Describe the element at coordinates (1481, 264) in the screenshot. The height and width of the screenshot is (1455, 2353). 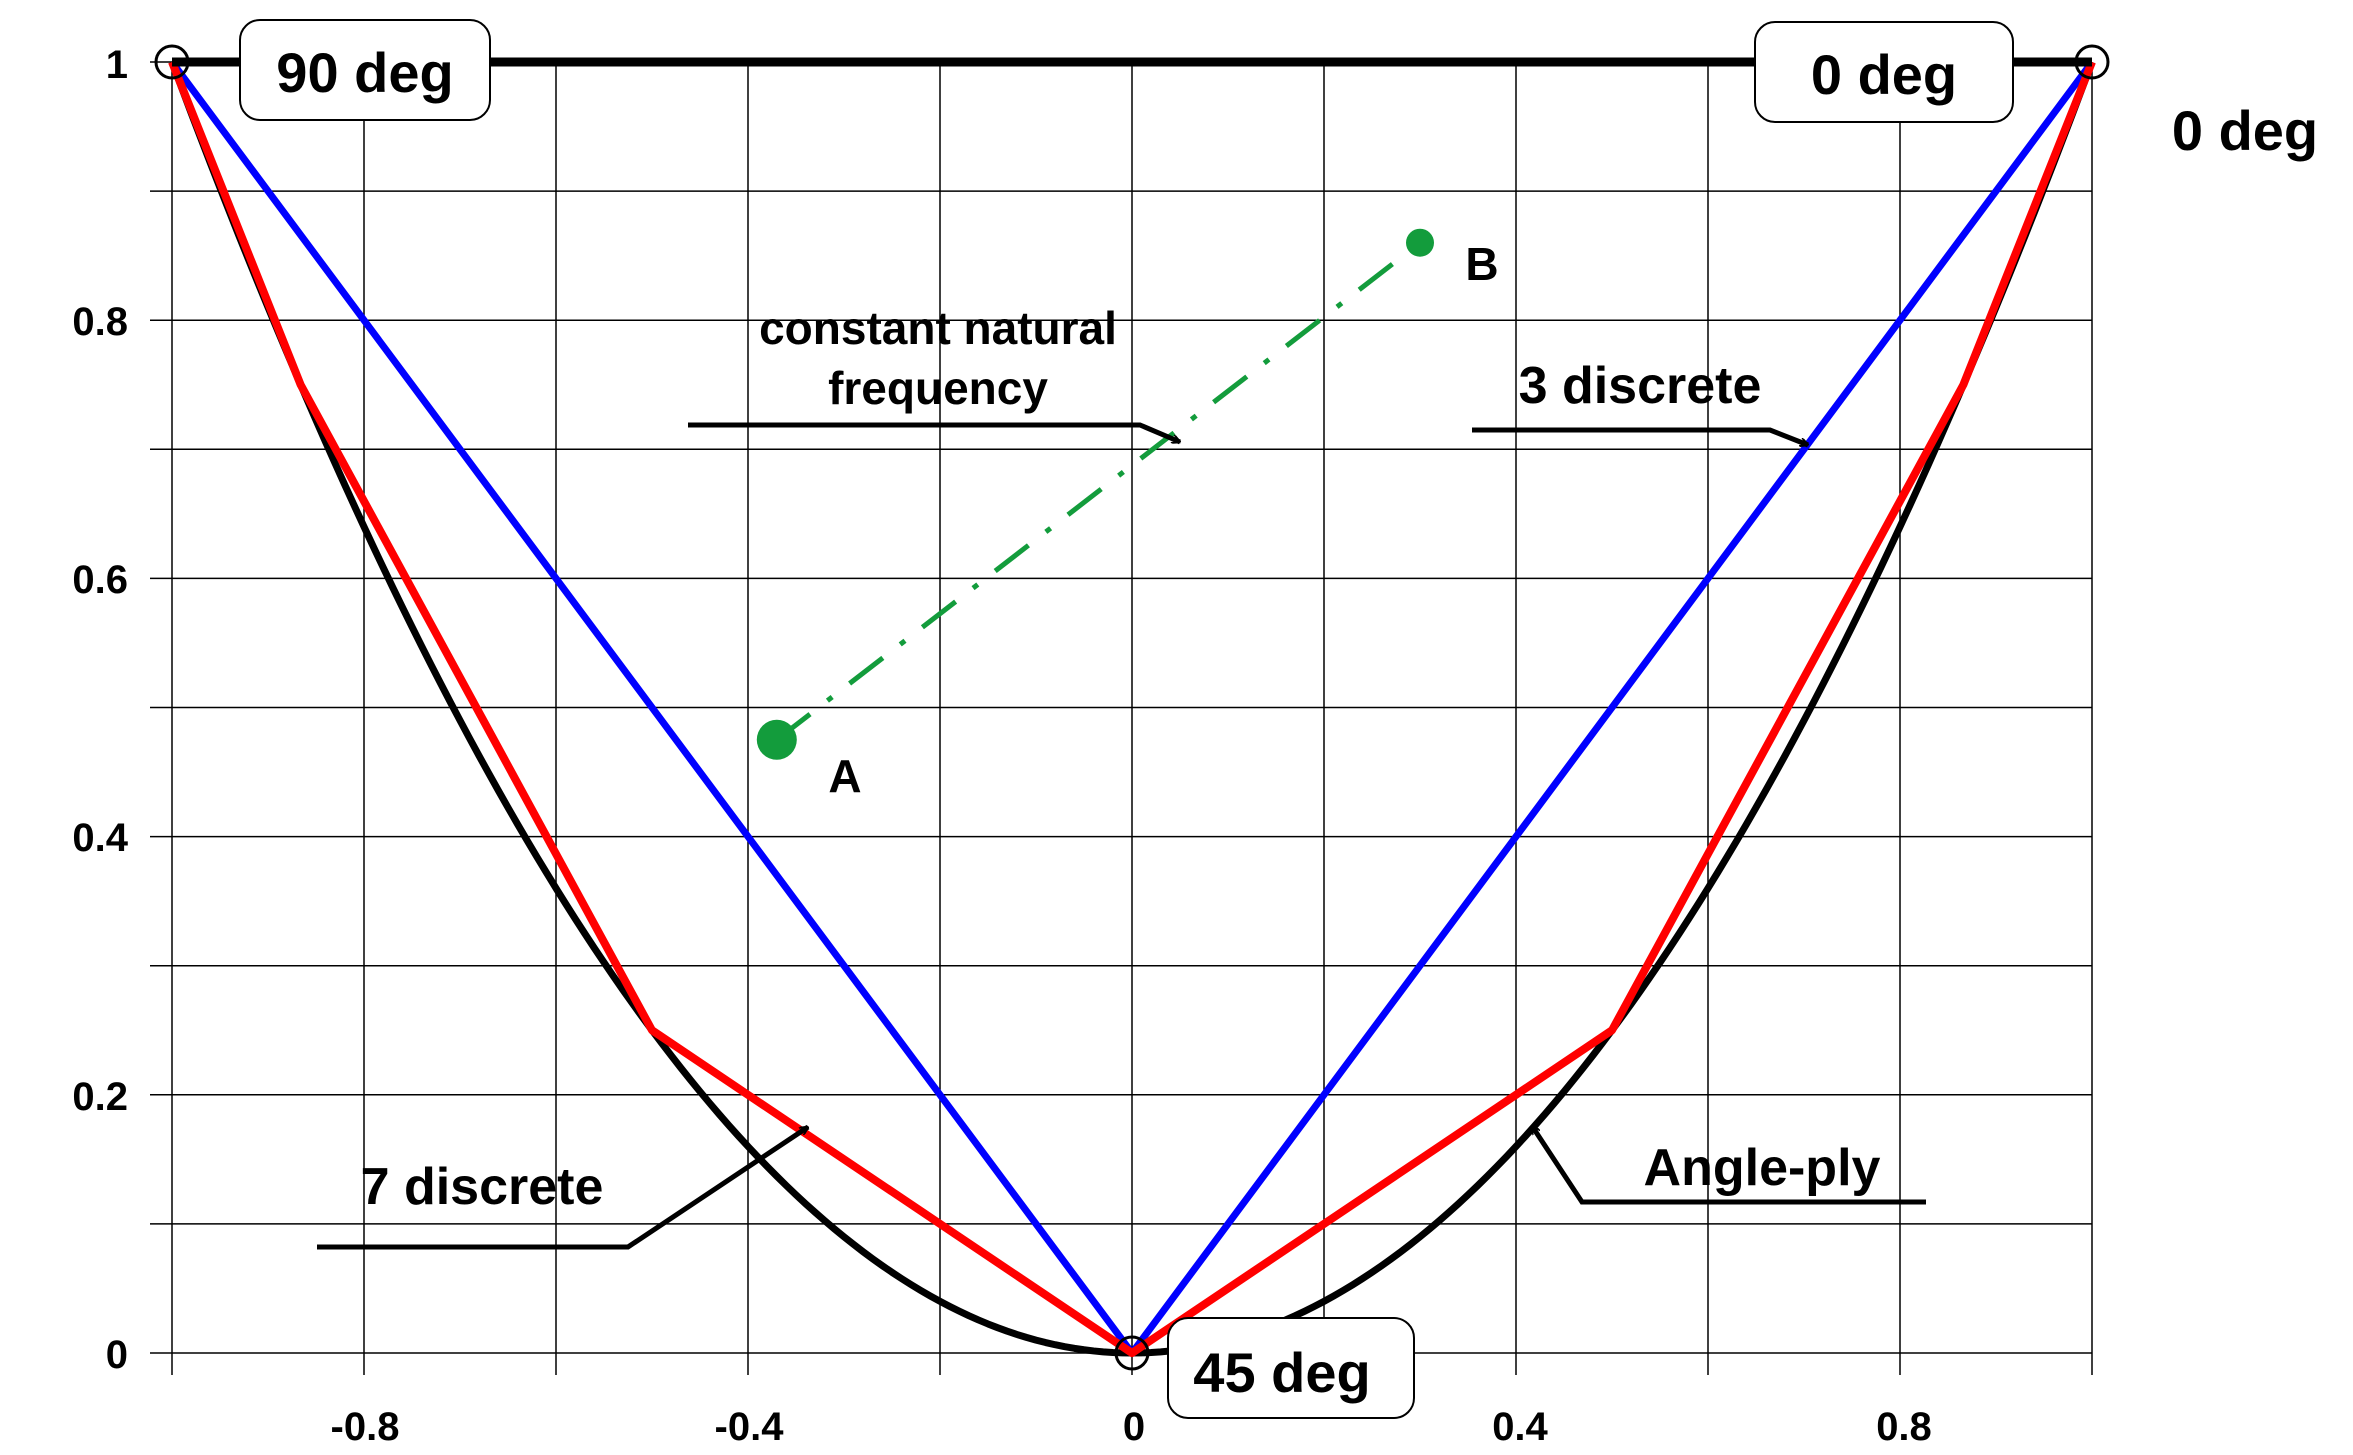
I see `point-b-label: B` at that location.